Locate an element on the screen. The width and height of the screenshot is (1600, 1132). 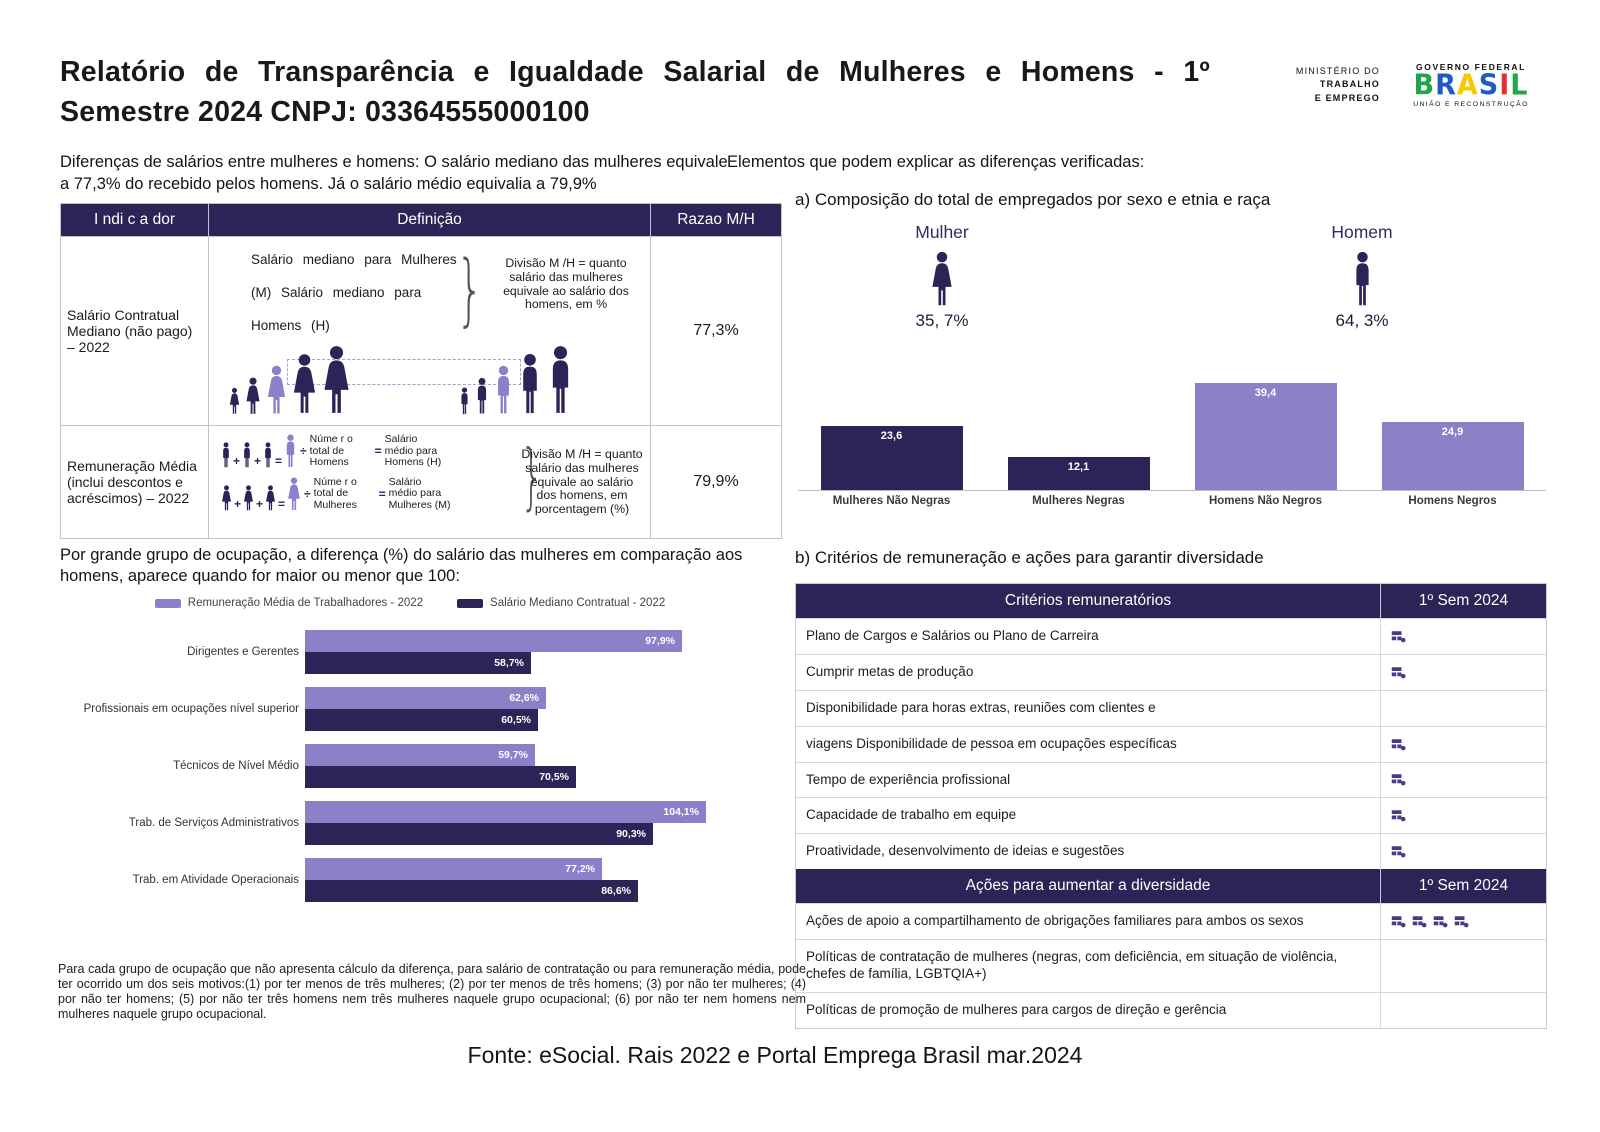
section-header-period: 1º Sem 2024 is located at coordinates (1463, 600).